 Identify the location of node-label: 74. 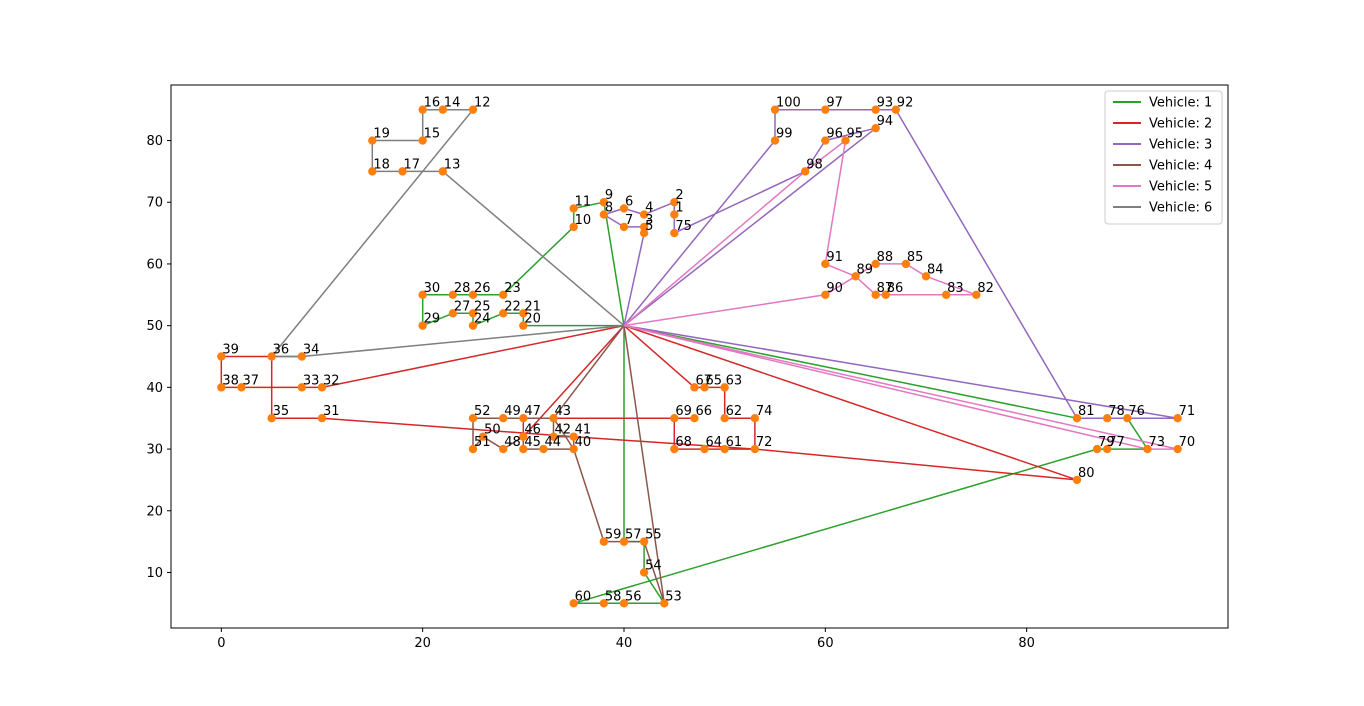
(764, 411).